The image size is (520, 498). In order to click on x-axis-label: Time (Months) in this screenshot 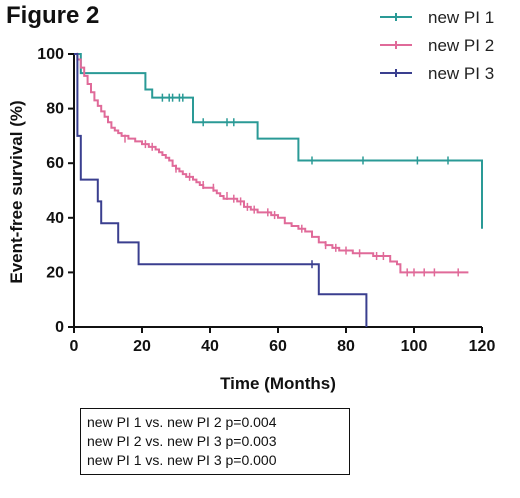, I will do `click(278, 383)`.